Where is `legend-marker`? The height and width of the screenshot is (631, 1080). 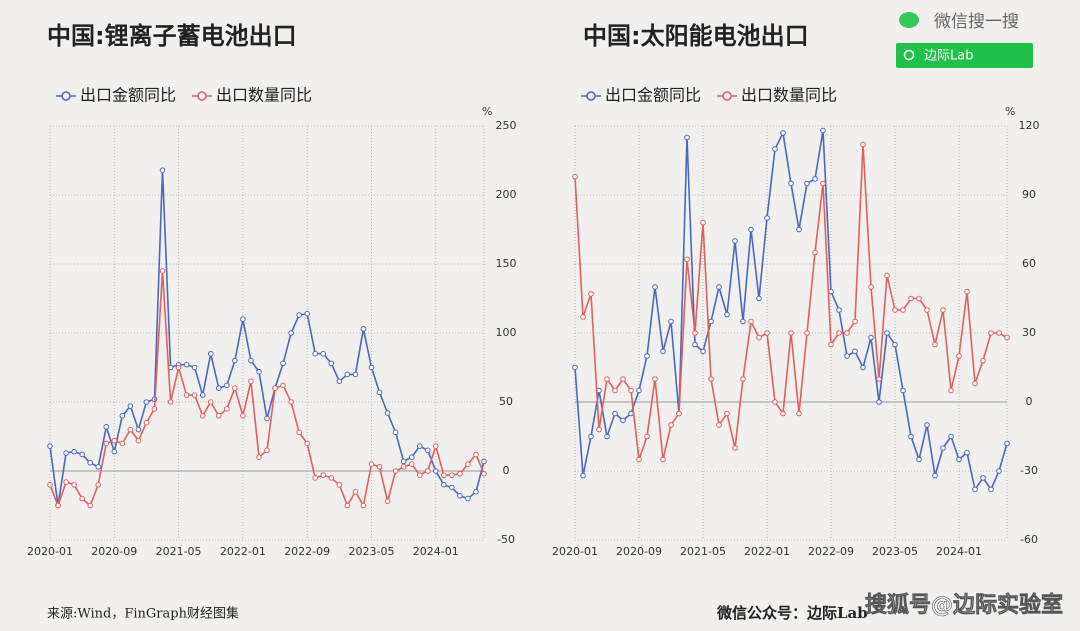
legend-marker is located at coordinates (727, 96).